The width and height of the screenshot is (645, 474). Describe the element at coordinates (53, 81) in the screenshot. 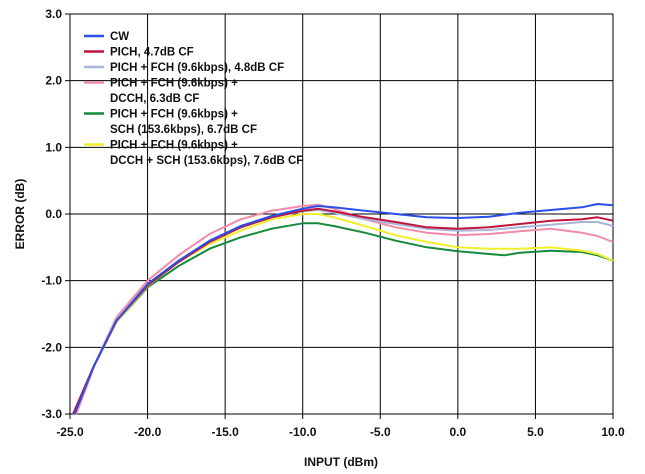

I see `y-tick-label: 2.0` at that location.